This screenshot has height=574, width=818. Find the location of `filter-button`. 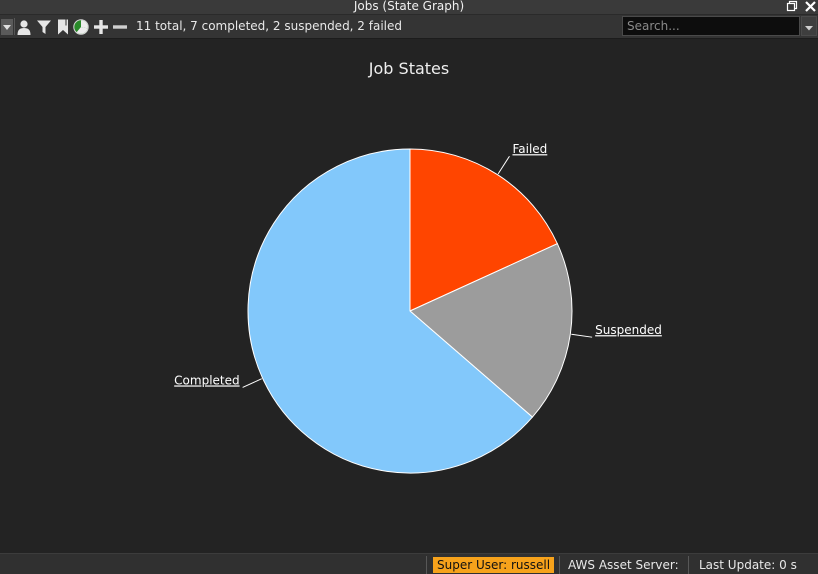

filter-button is located at coordinates (44, 26).